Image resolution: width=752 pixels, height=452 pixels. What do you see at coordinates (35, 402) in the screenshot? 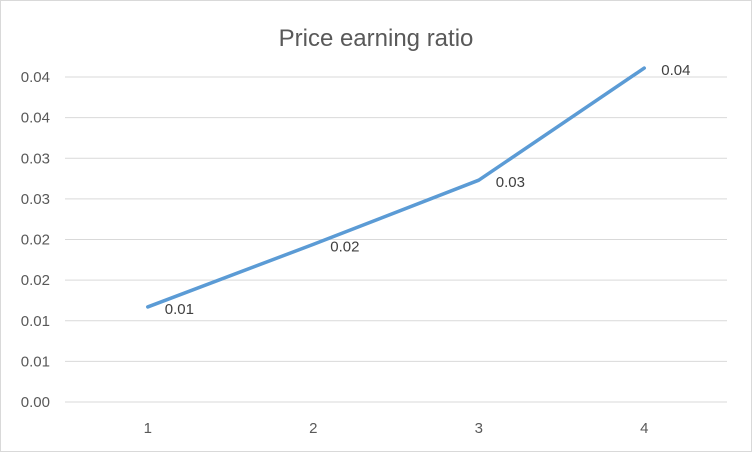
I see `y-tick-label: 0.00` at bounding box center [35, 402].